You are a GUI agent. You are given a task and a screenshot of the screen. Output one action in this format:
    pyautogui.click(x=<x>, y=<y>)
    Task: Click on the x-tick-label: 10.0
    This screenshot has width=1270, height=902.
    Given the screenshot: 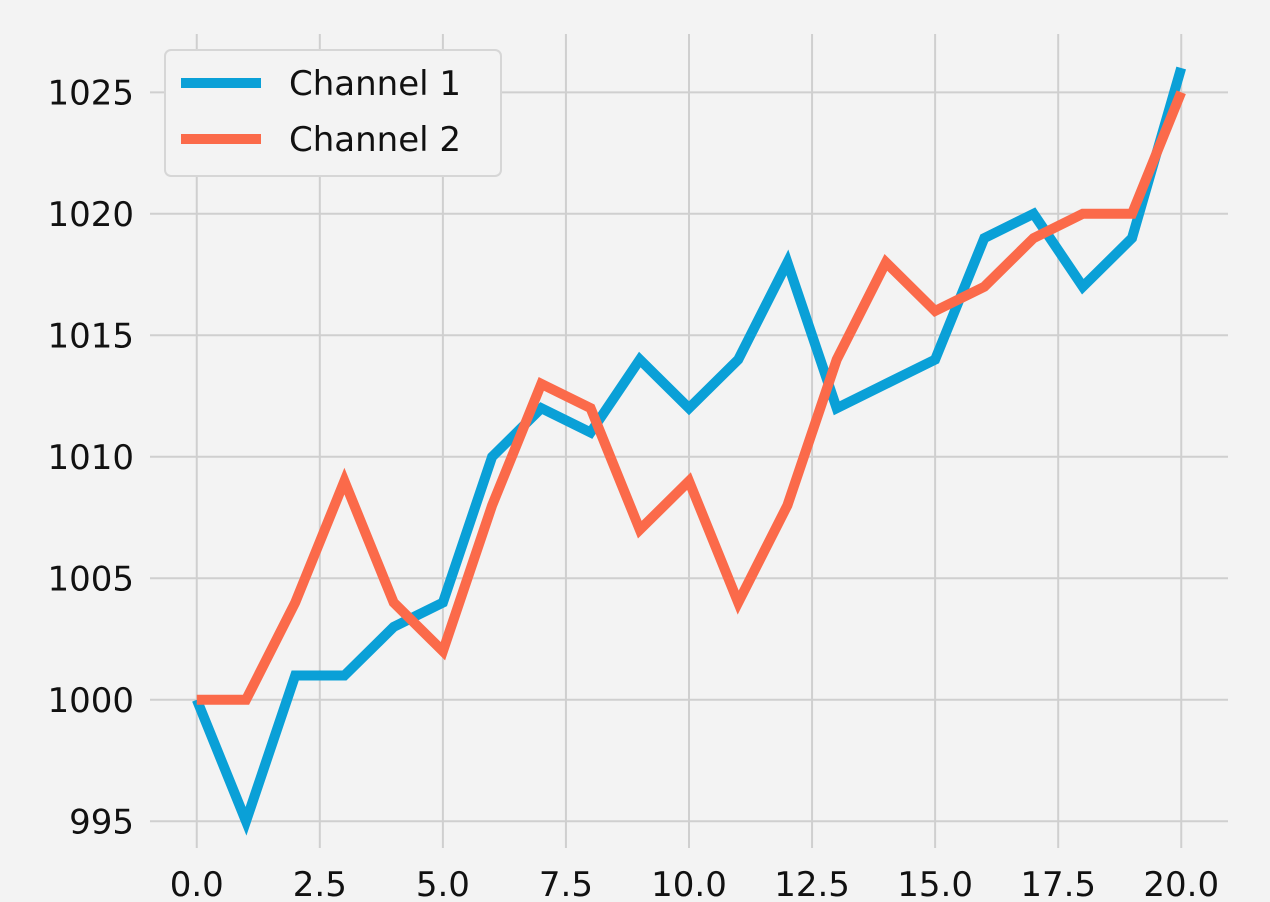 What is the action you would take?
    pyautogui.click(x=689, y=883)
    